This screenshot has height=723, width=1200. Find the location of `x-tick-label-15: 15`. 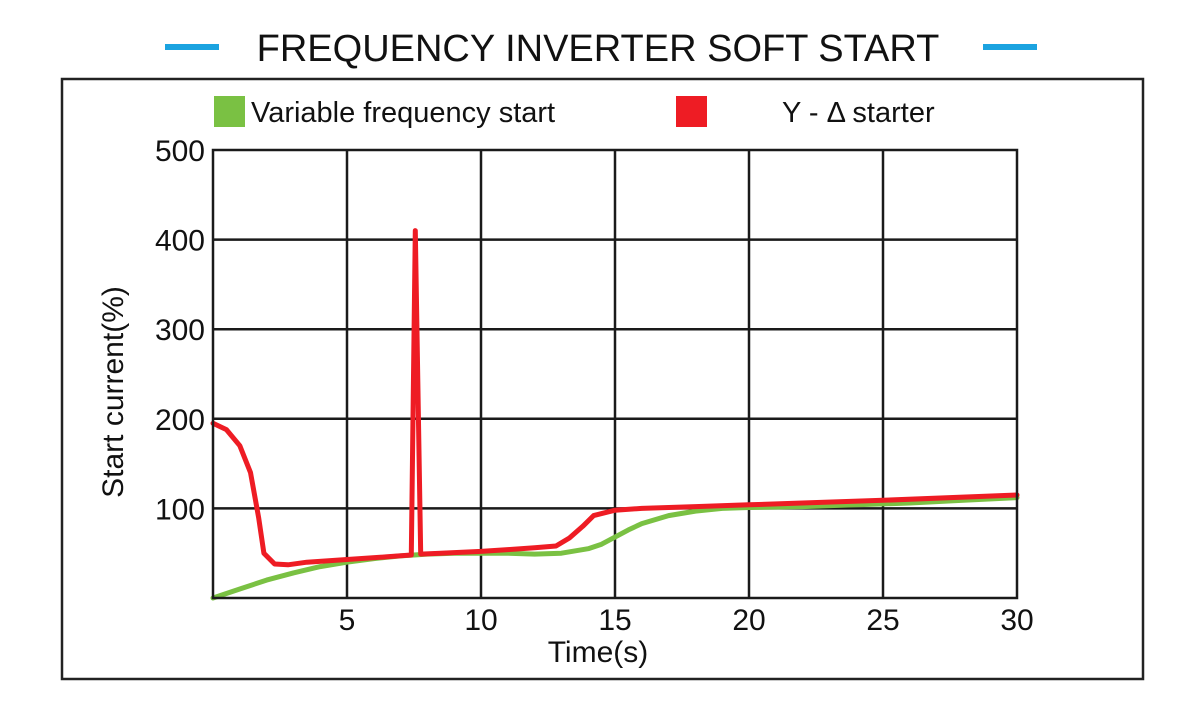

x-tick-label-15: 15 is located at coordinates (614, 620).